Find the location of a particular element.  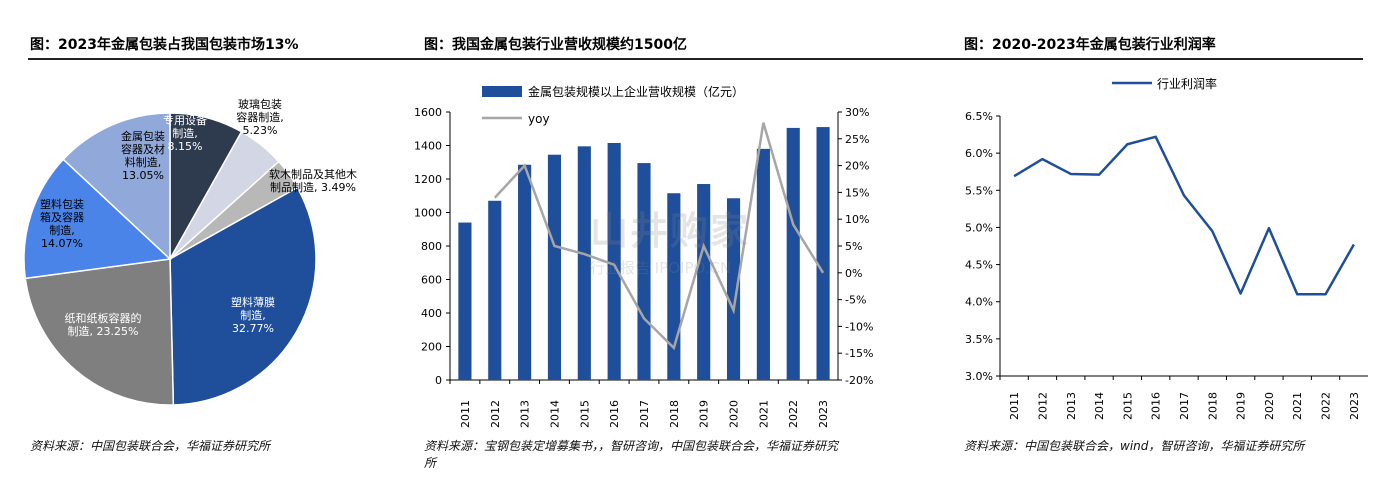

bar-2023 is located at coordinates (823, 253).